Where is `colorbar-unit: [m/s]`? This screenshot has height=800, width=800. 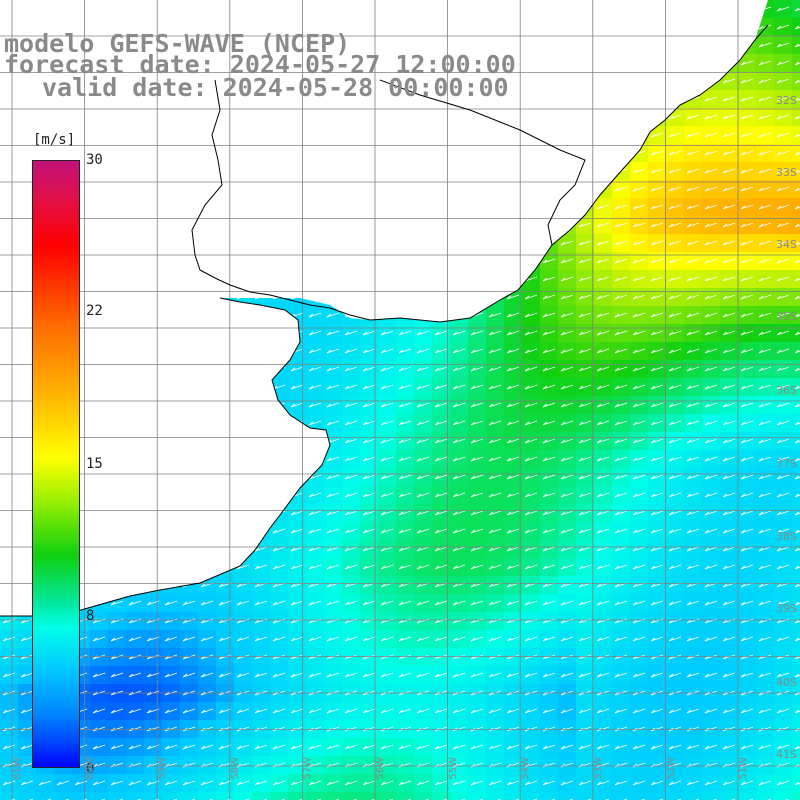 colorbar-unit: [m/s] is located at coordinates (54, 140).